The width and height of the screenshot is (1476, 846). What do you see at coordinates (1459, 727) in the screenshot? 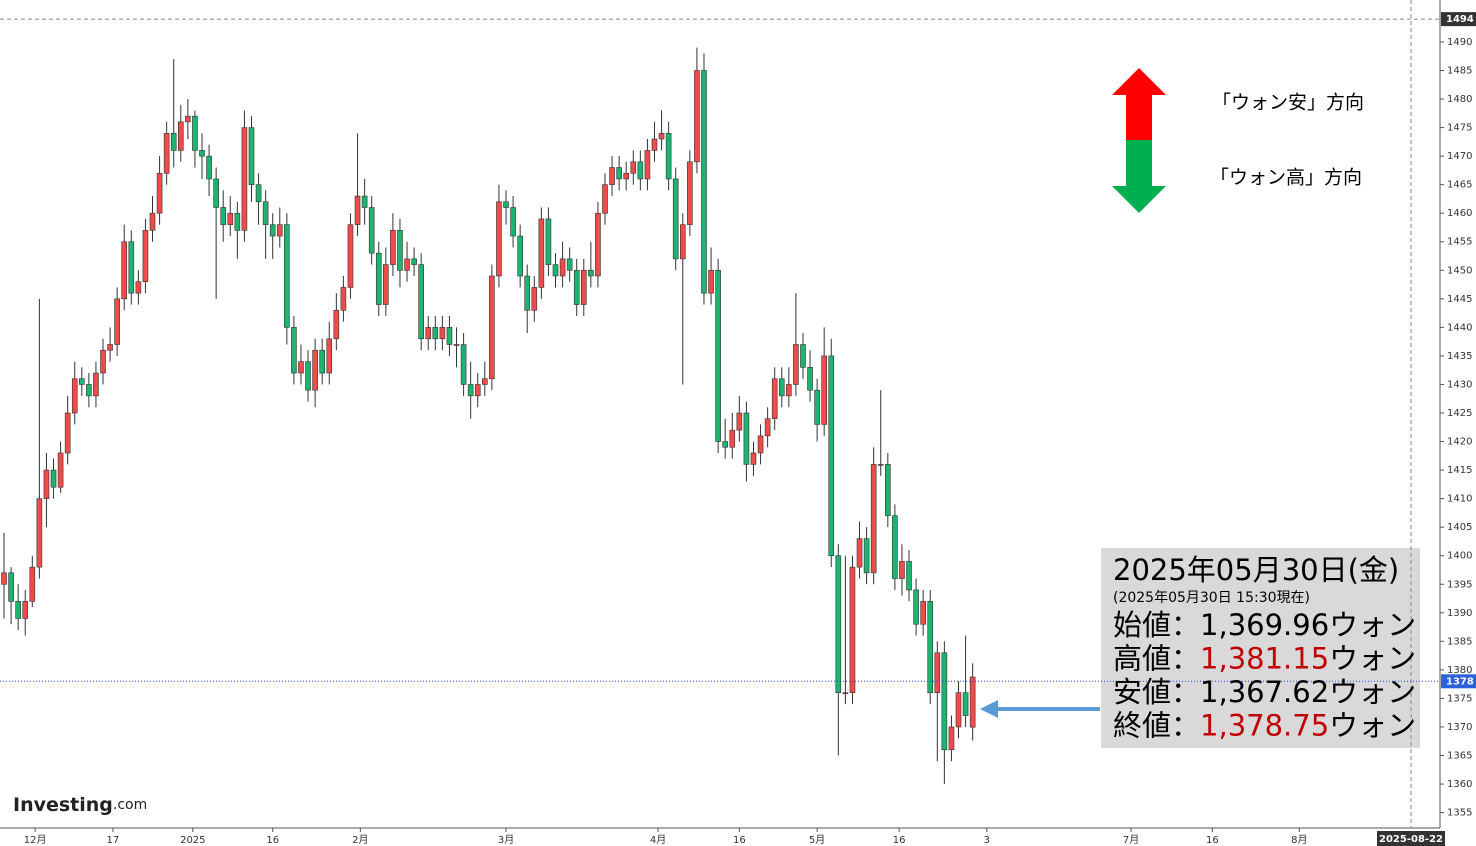
I see `y-tick-label: 1370` at bounding box center [1459, 727].